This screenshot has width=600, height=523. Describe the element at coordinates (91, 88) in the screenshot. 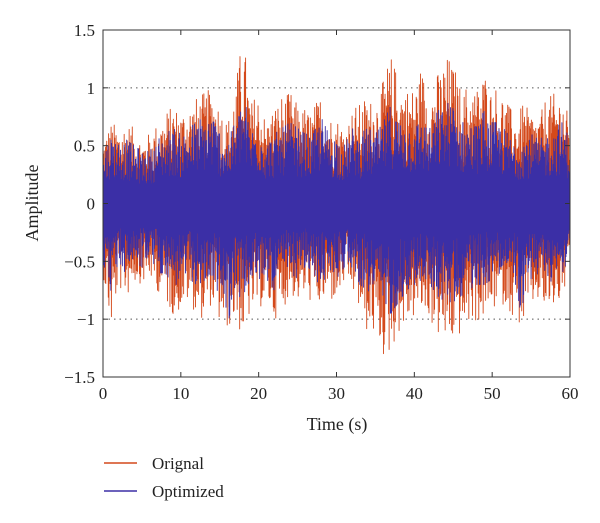

I see `y-tick-label: 1` at that location.